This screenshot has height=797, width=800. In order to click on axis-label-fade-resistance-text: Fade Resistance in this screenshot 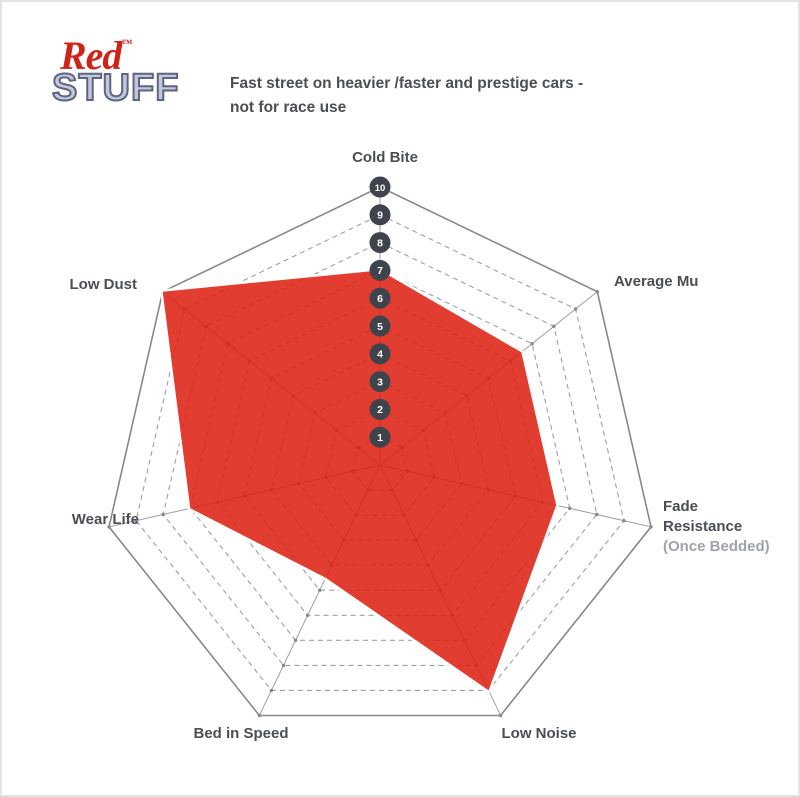, I will do `click(703, 516)`.